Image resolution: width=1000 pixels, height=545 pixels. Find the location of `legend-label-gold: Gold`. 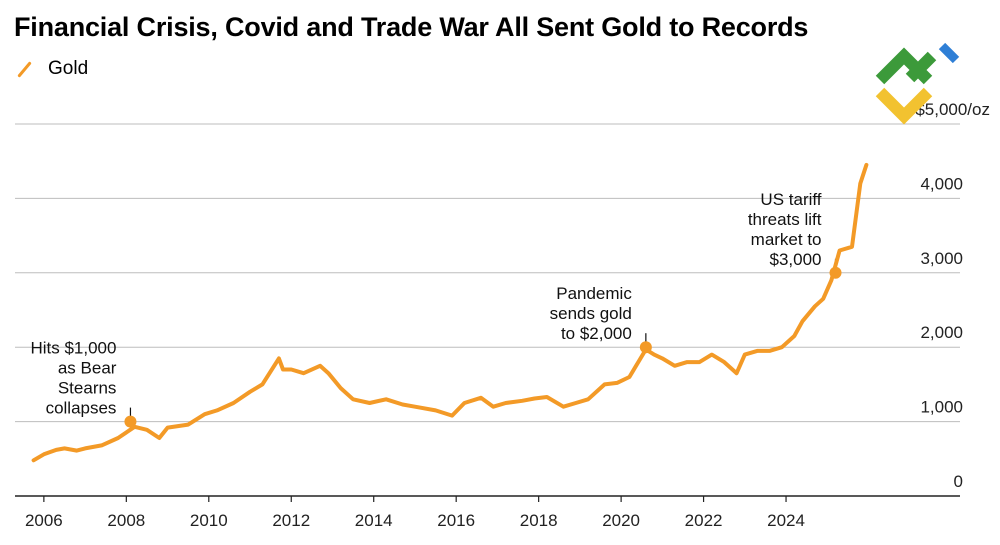

legend-label-gold: Gold is located at coordinates (68, 68).